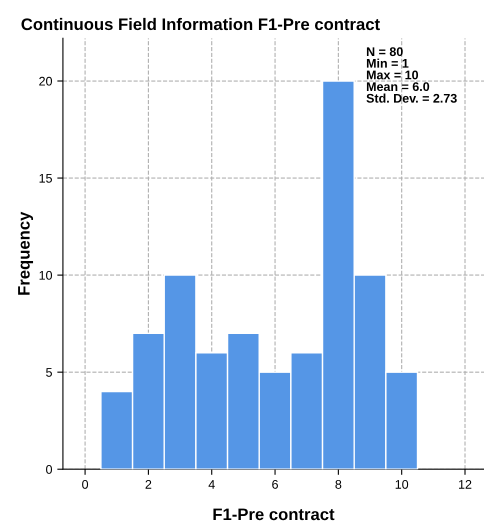  I want to click on x-tick-label: 8, so click(338, 484).